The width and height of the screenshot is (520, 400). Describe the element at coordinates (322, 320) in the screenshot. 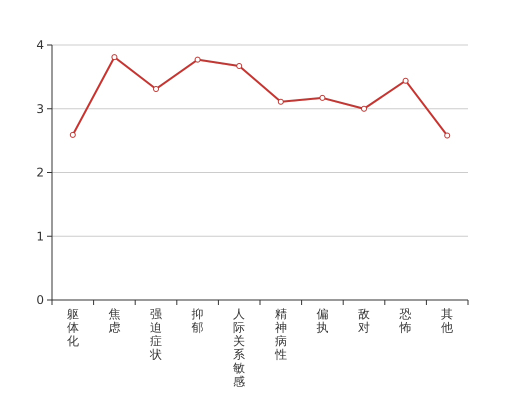

I see `x-tick-label: 偏执` at that location.